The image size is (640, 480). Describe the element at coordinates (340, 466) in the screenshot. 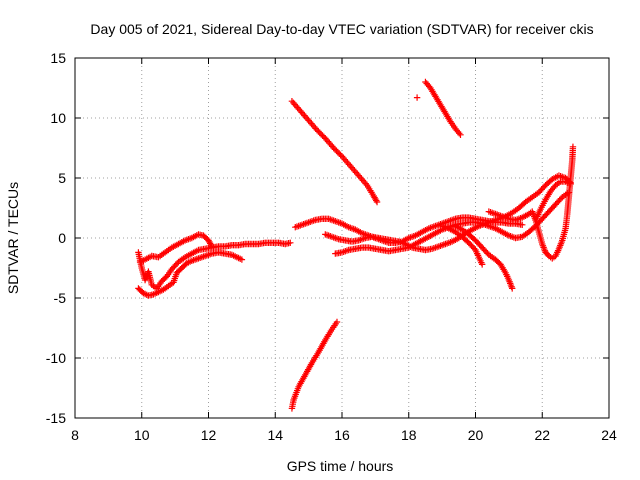

I see `x-axis-label: GPS time / hours` at that location.